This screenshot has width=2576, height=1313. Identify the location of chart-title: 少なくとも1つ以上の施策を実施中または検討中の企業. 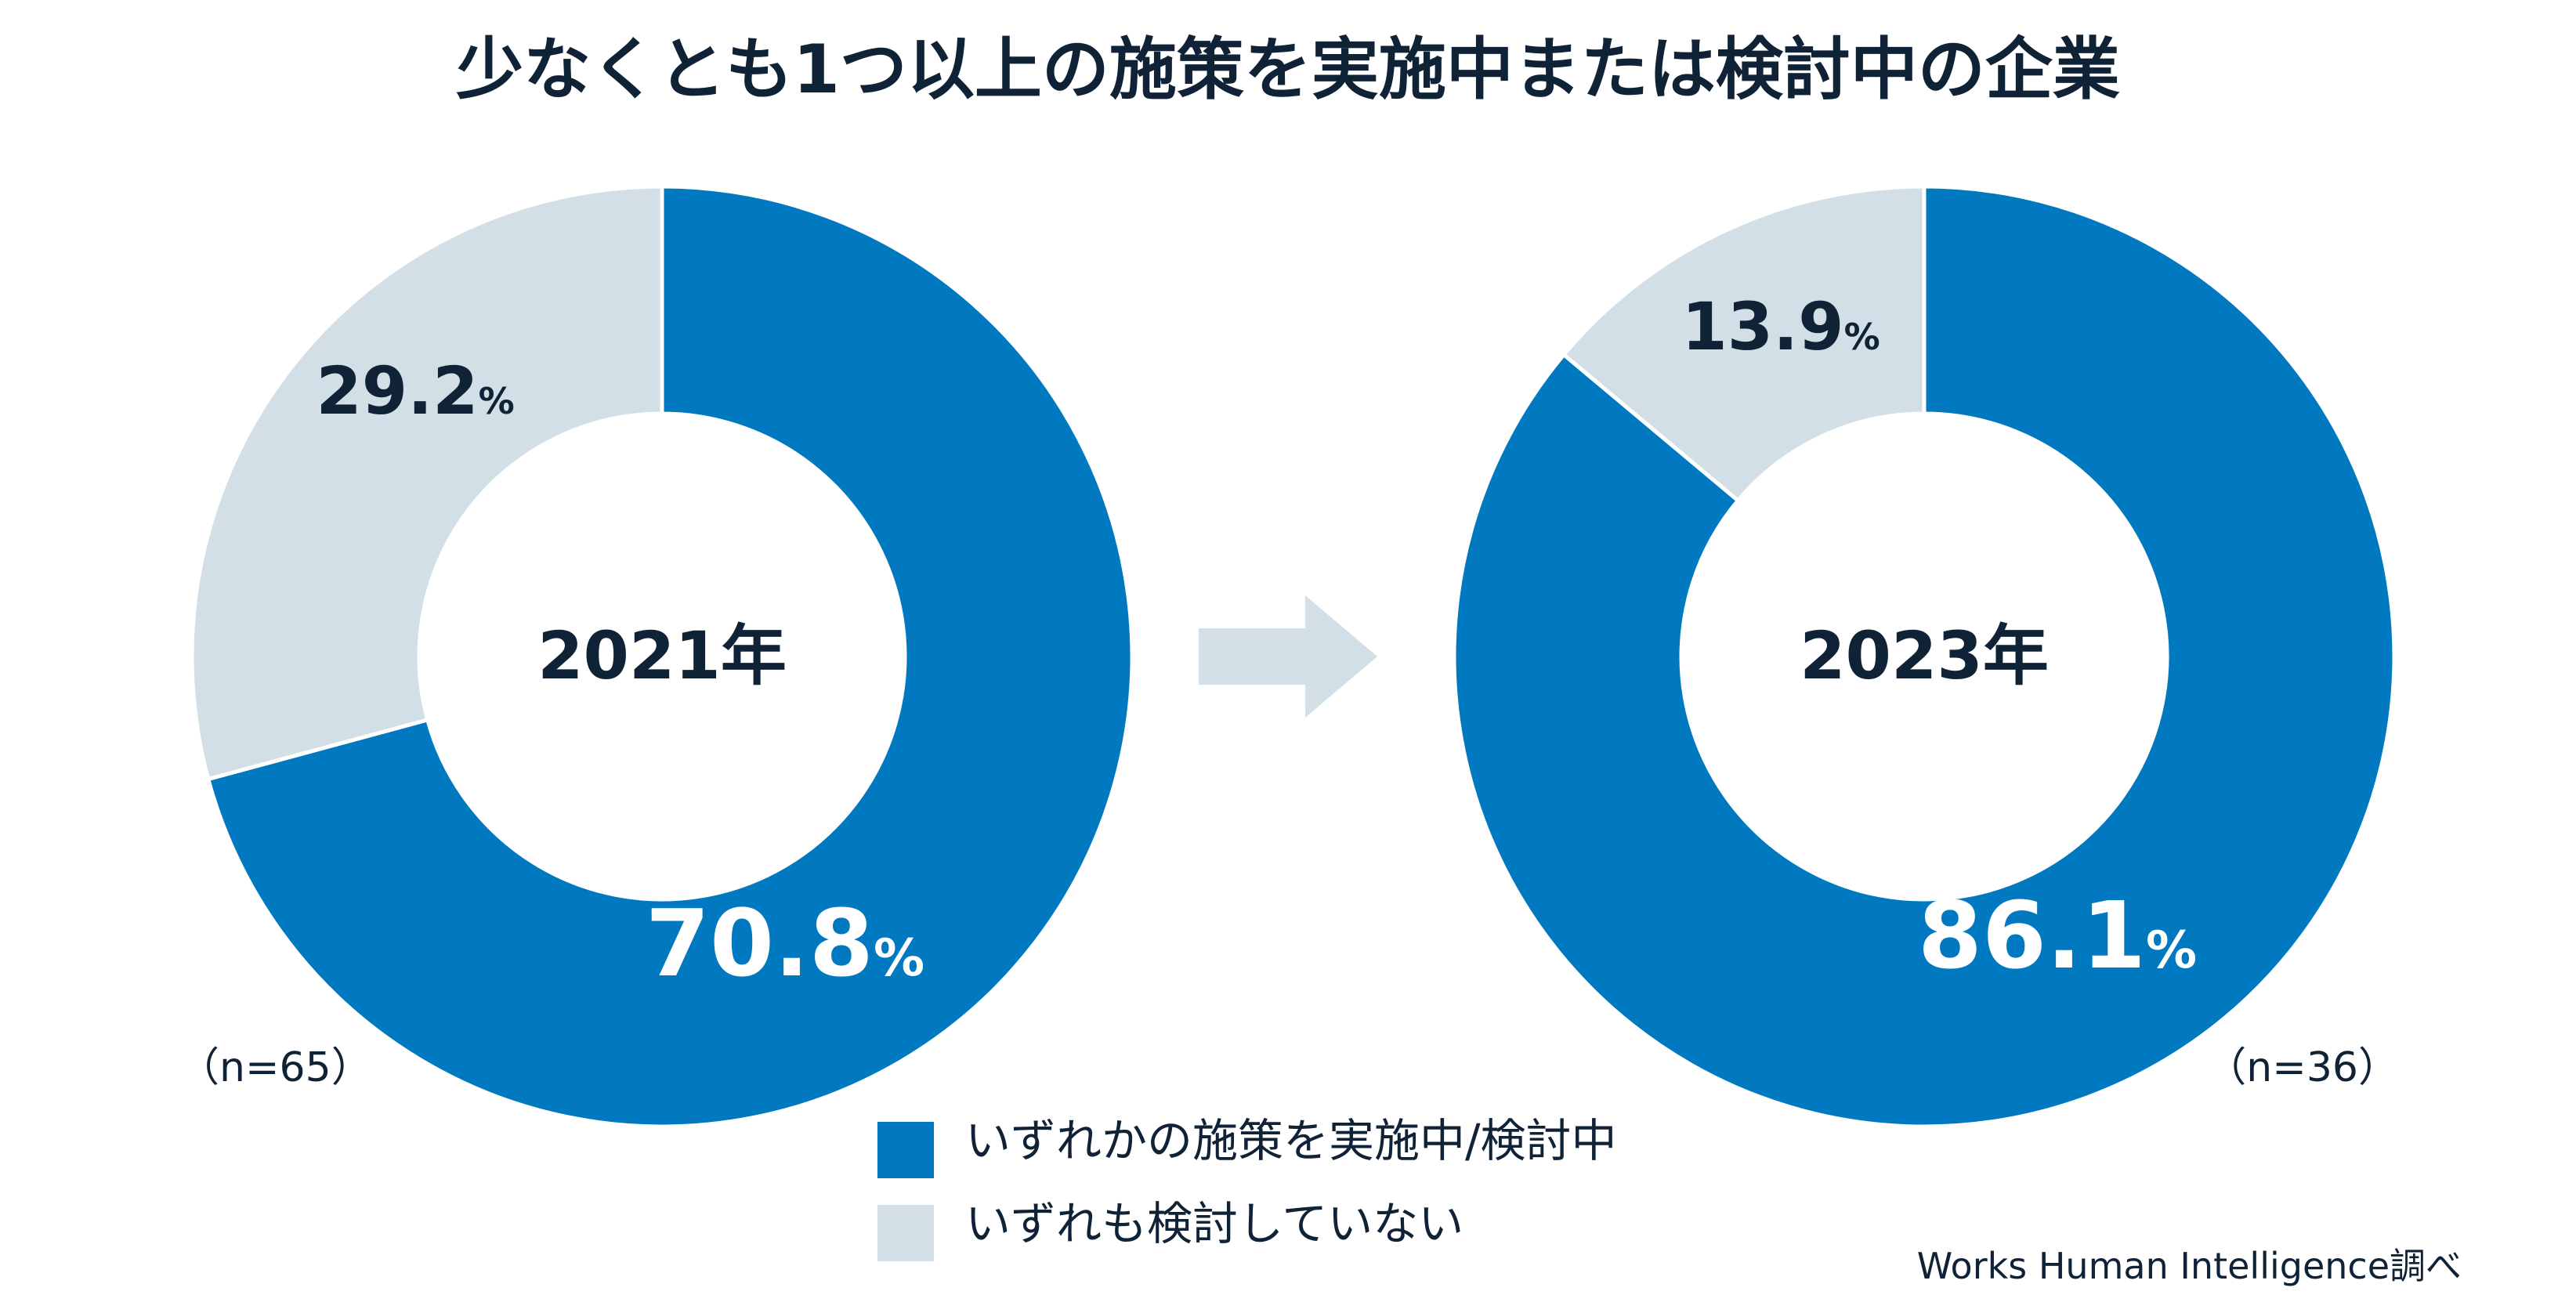
(1288, 70).